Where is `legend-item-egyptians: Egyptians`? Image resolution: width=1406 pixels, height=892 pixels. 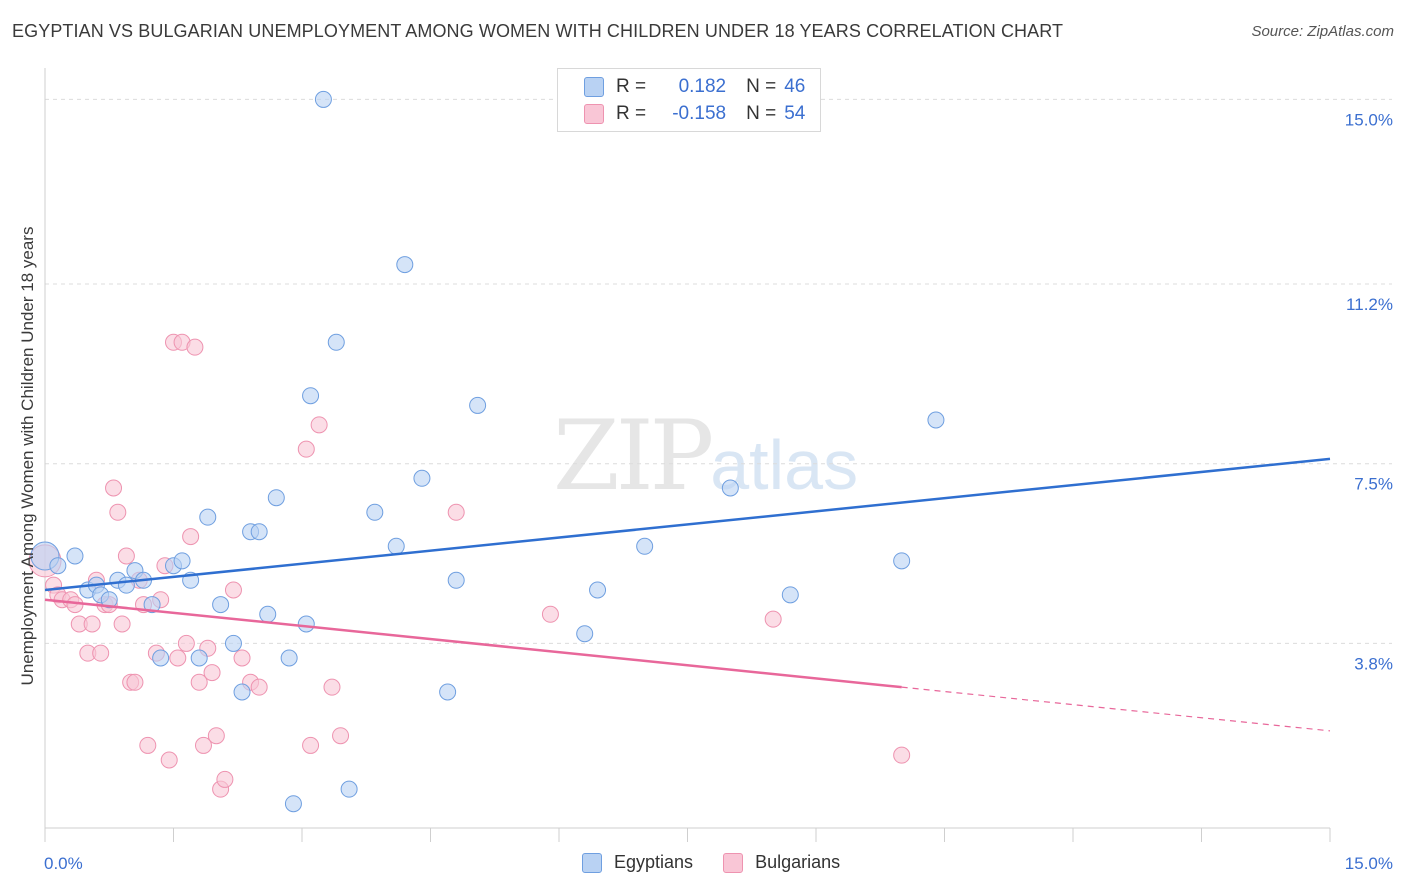 legend-item-egyptians: Egyptians is located at coordinates (637, 862).